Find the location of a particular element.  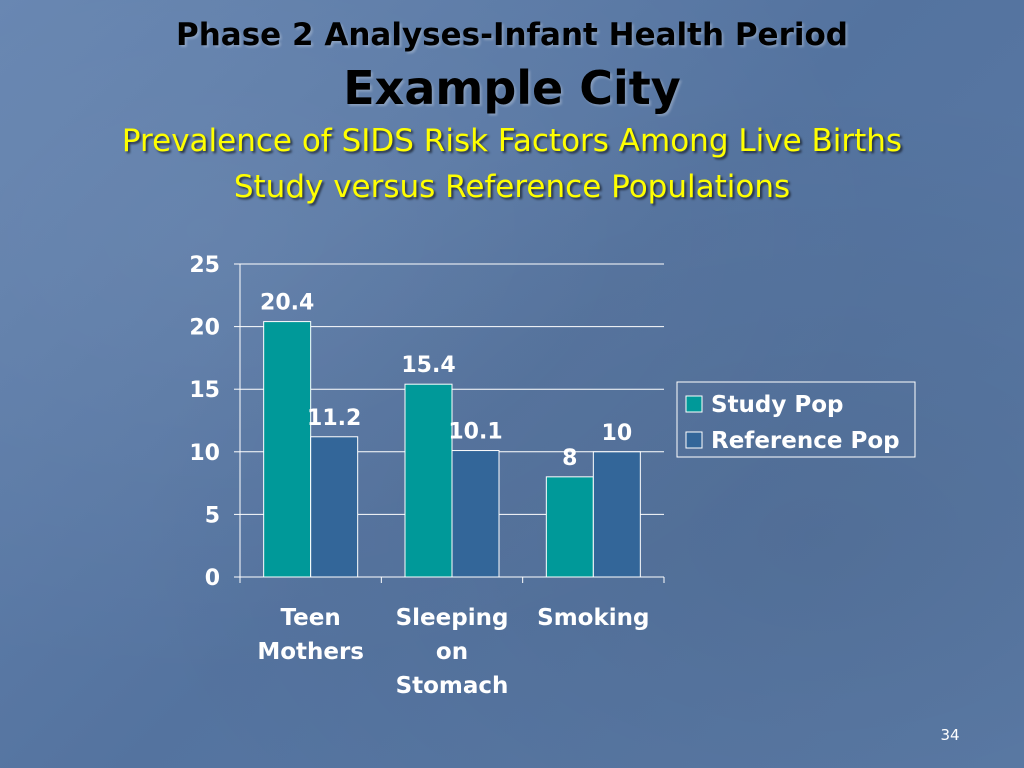

x-tick-label: on is located at coordinates (452, 652).